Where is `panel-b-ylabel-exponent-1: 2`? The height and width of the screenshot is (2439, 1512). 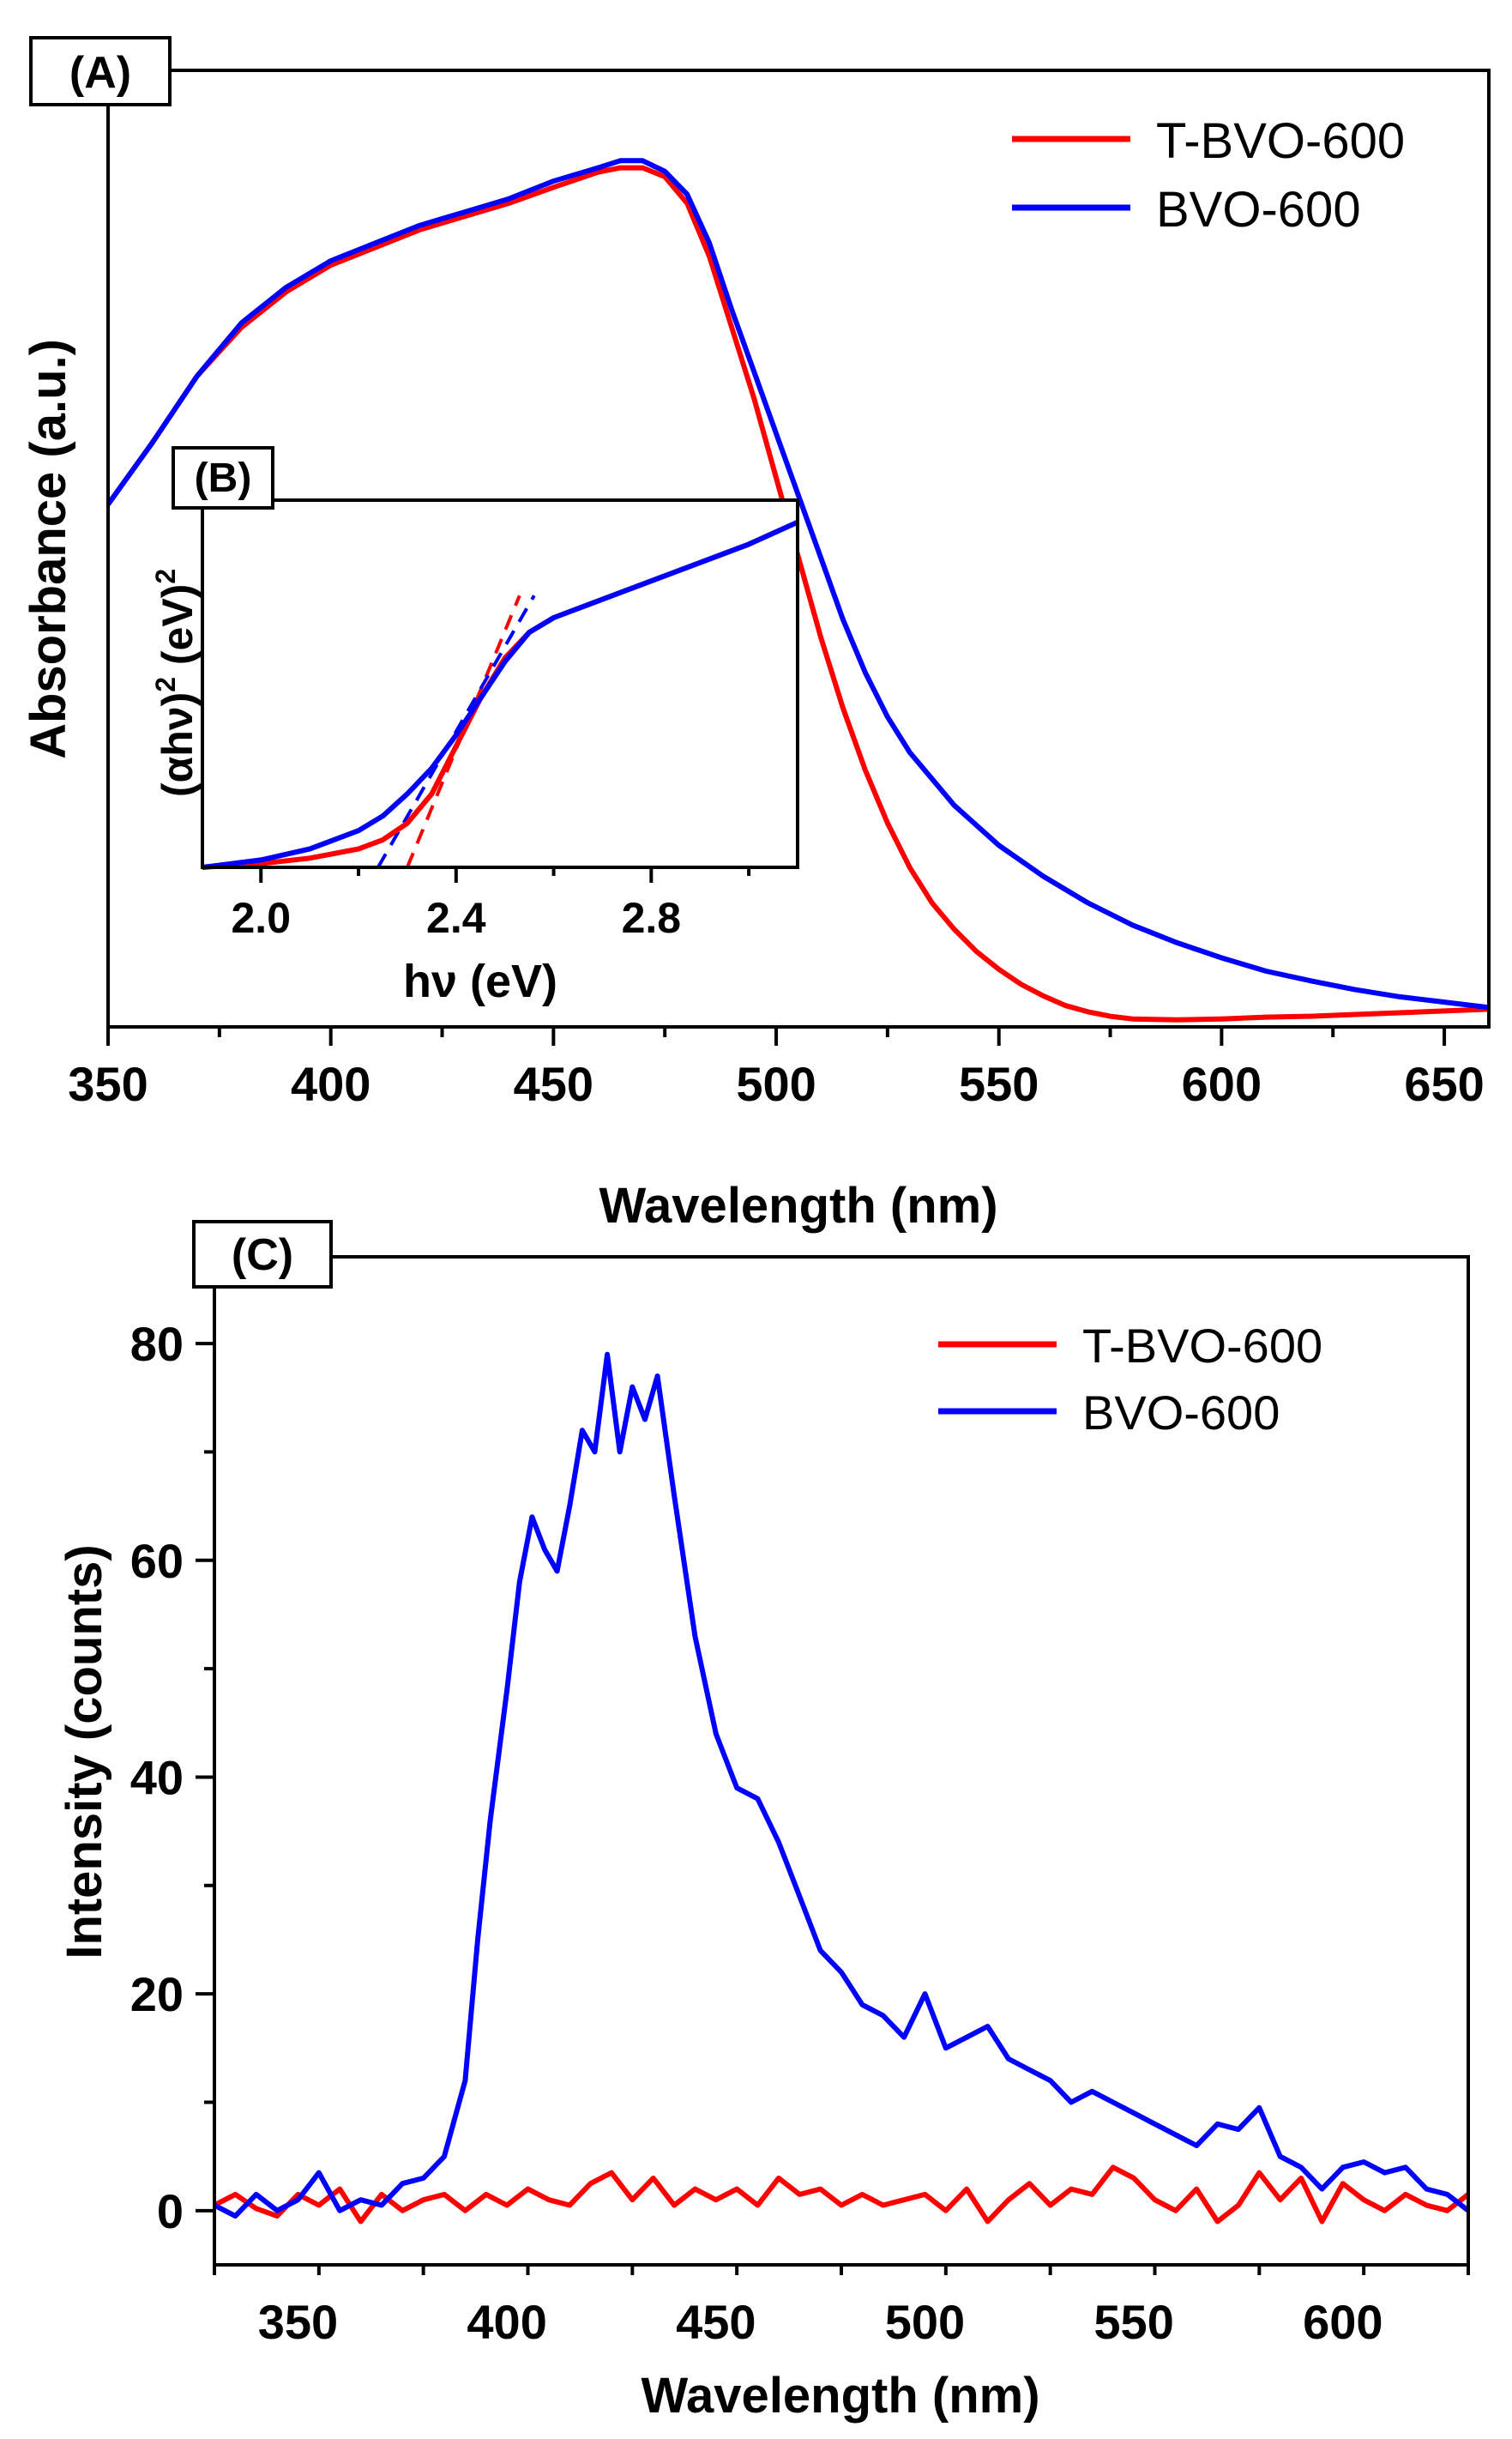 panel-b-ylabel-exponent-1: 2 is located at coordinates (165, 684).